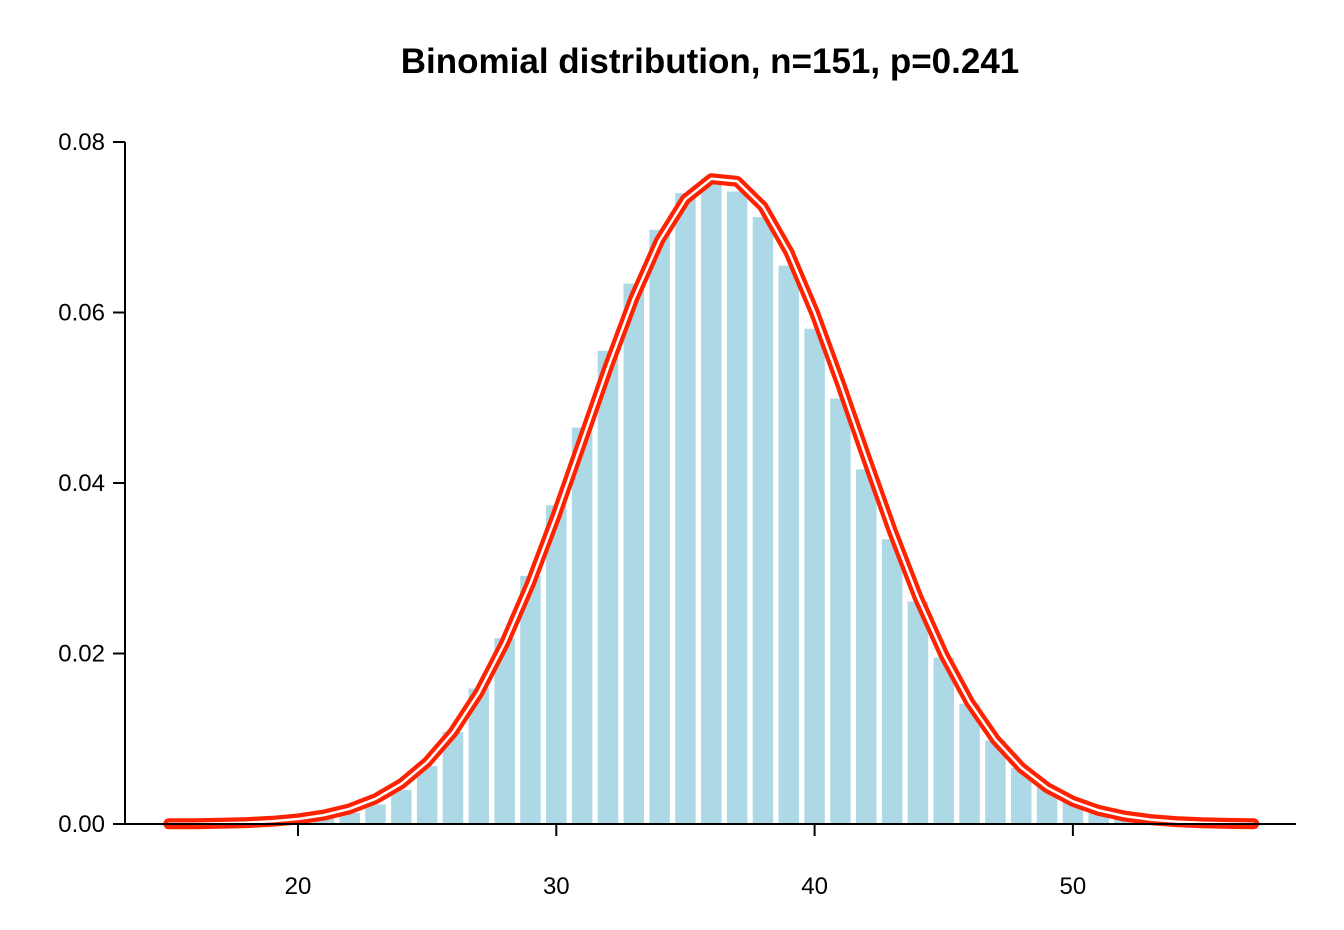 Image resolution: width=1344 pixels, height=930 pixels. Describe the element at coordinates (814, 886) in the screenshot. I see `x-tick-label: 40` at that location.